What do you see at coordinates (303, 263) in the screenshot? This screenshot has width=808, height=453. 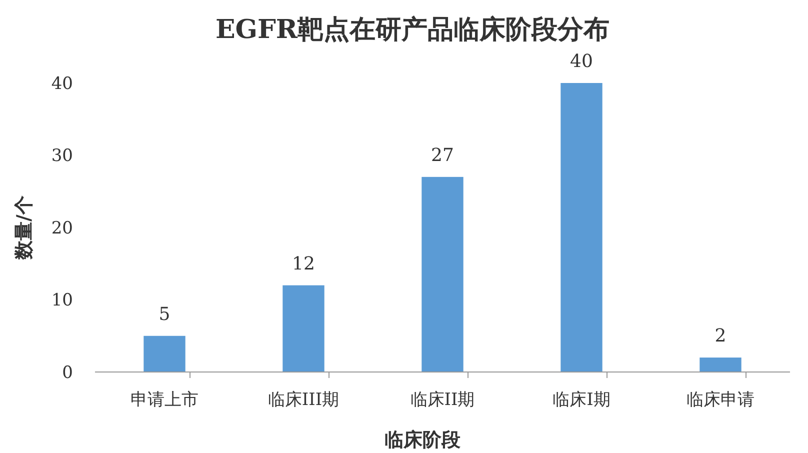 I see `data-label: 12` at bounding box center [303, 263].